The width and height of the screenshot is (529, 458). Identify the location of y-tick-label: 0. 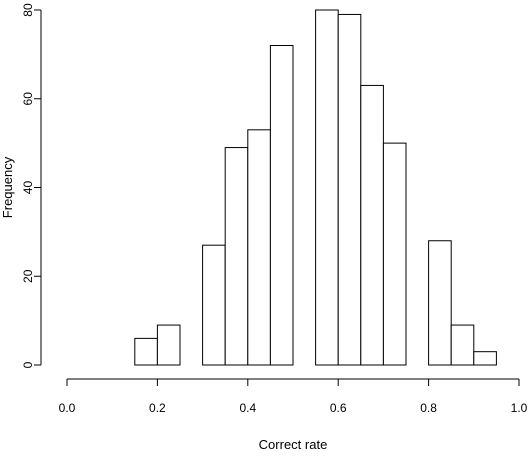
(28, 364).